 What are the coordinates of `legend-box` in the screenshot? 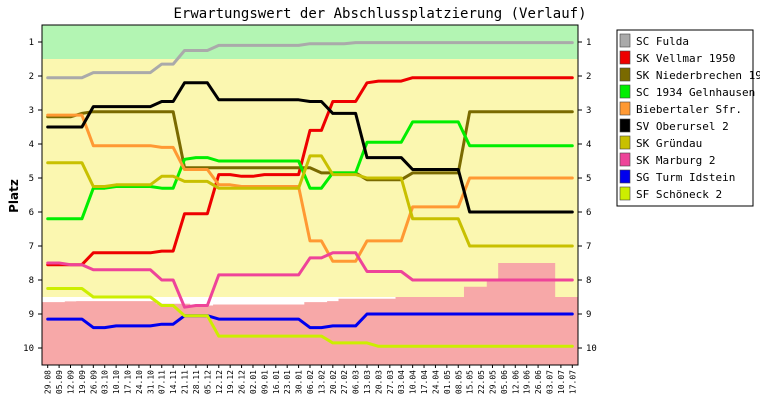 It's located at (685, 118).